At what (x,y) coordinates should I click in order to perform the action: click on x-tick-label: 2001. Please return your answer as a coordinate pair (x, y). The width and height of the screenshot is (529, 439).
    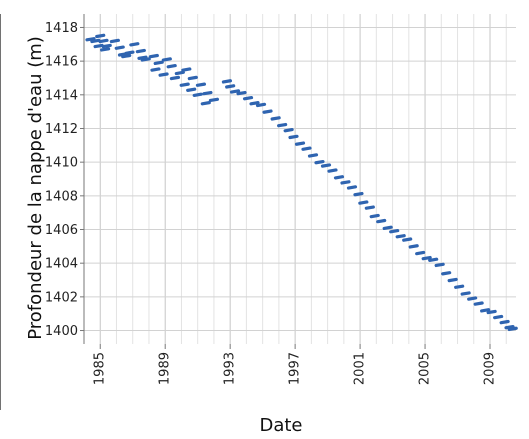
    Looking at the image, I should click on (360, 368).